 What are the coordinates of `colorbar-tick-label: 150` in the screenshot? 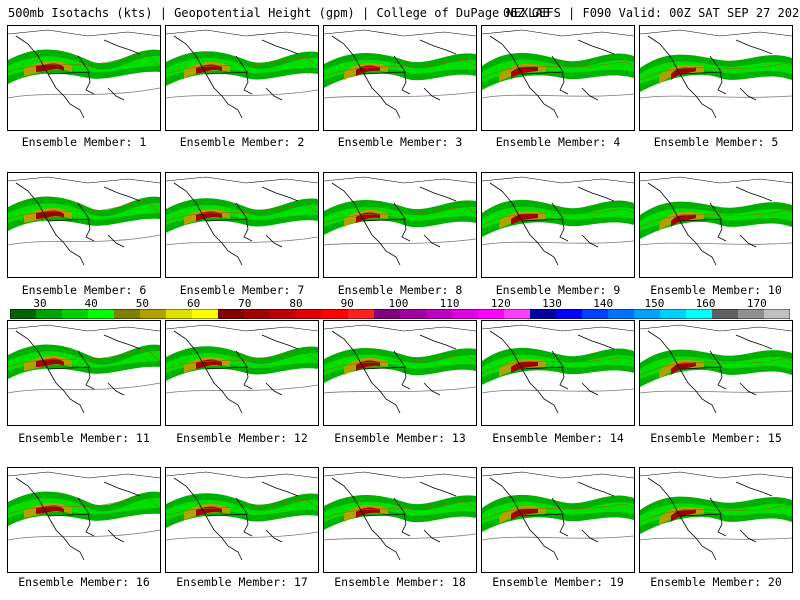 It's located at (654, 303).